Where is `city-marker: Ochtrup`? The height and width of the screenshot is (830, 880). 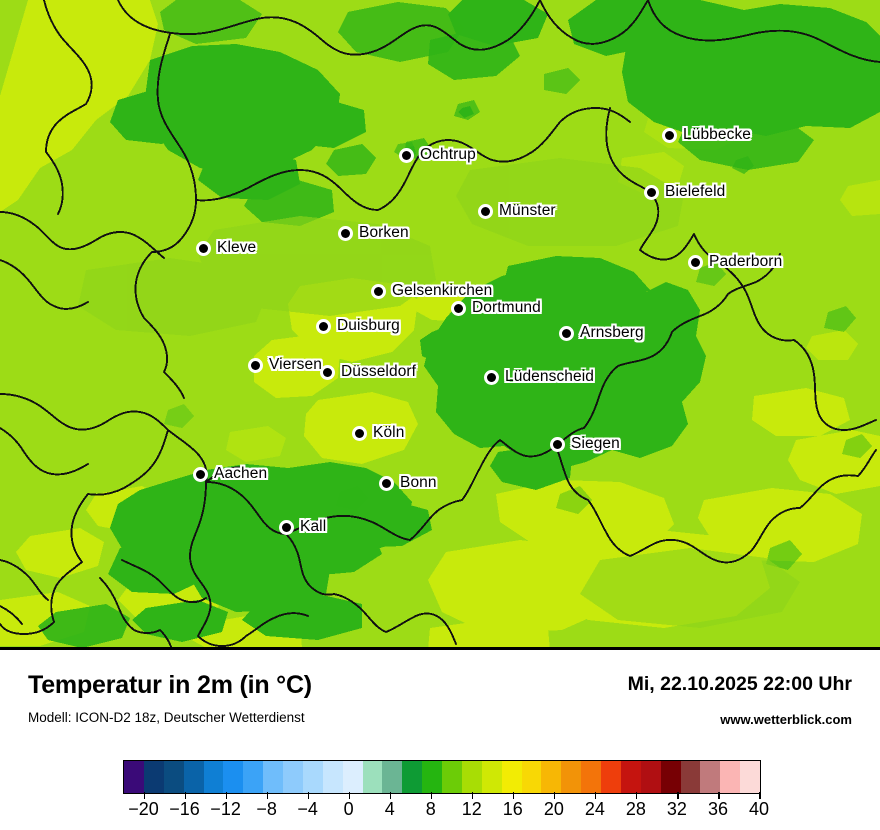
city-marker: Ochtrup is located at coordinates (439, 155).